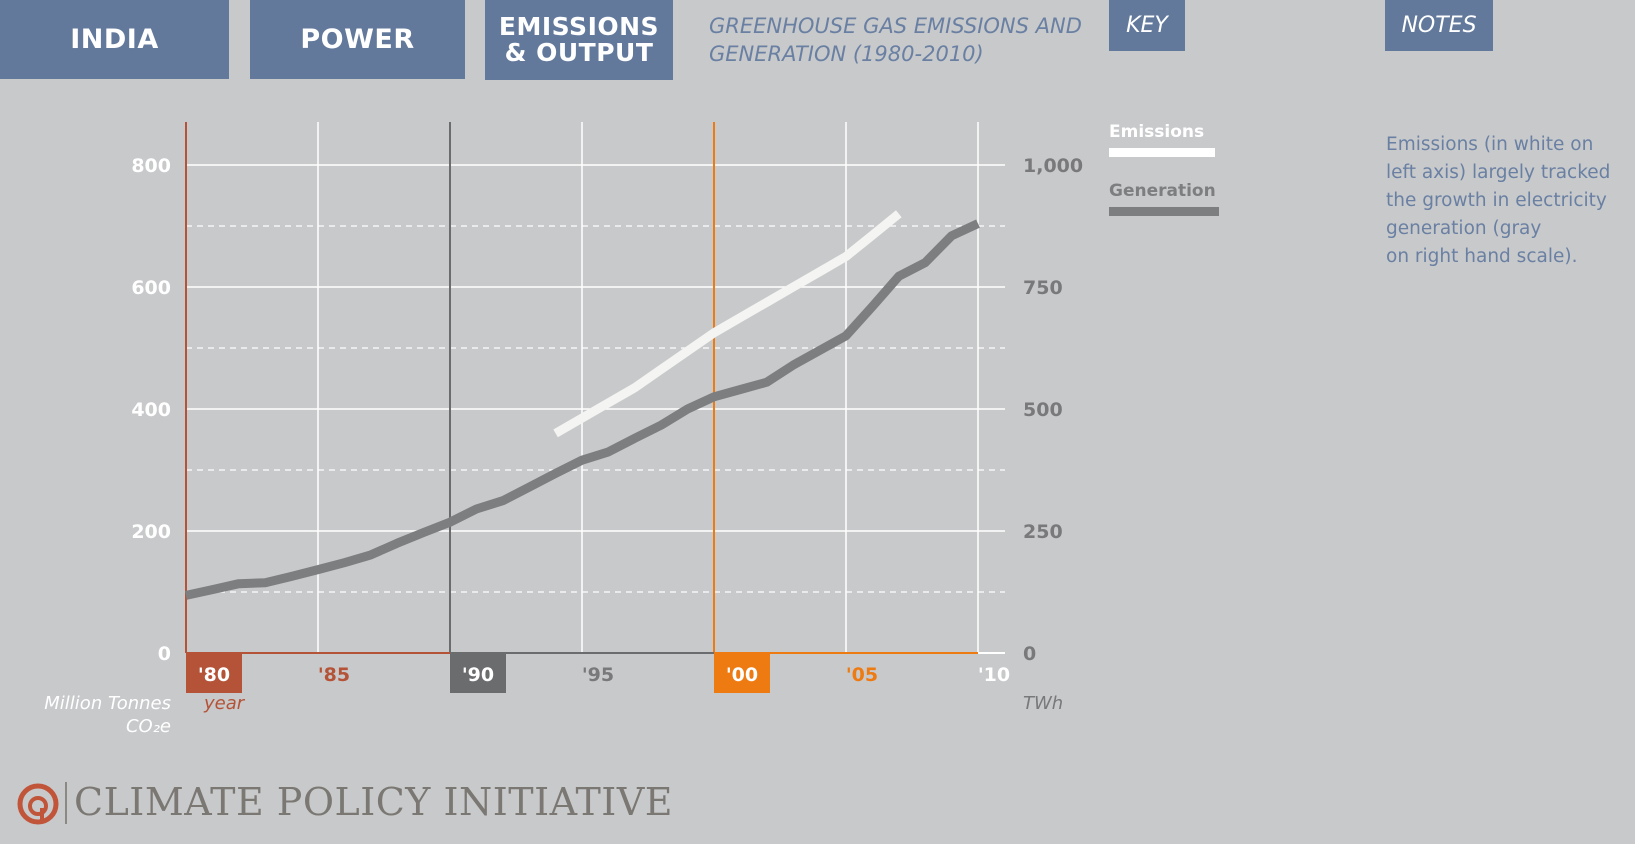 This screenshot has width=1635, height=844. I want to click on x-tick: '90, so click(478, 675).